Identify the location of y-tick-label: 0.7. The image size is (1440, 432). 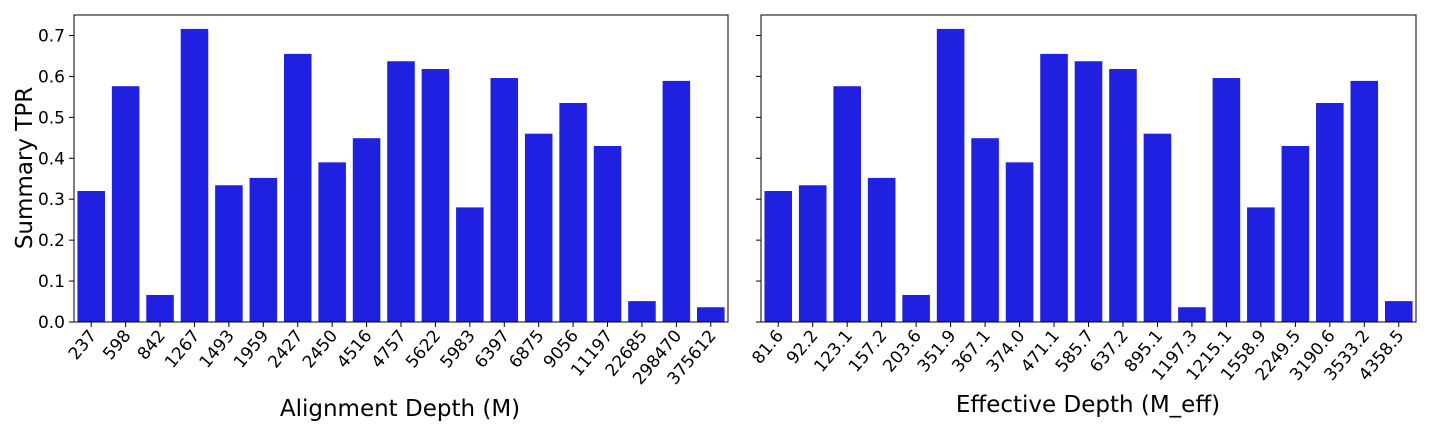
(51, 36).